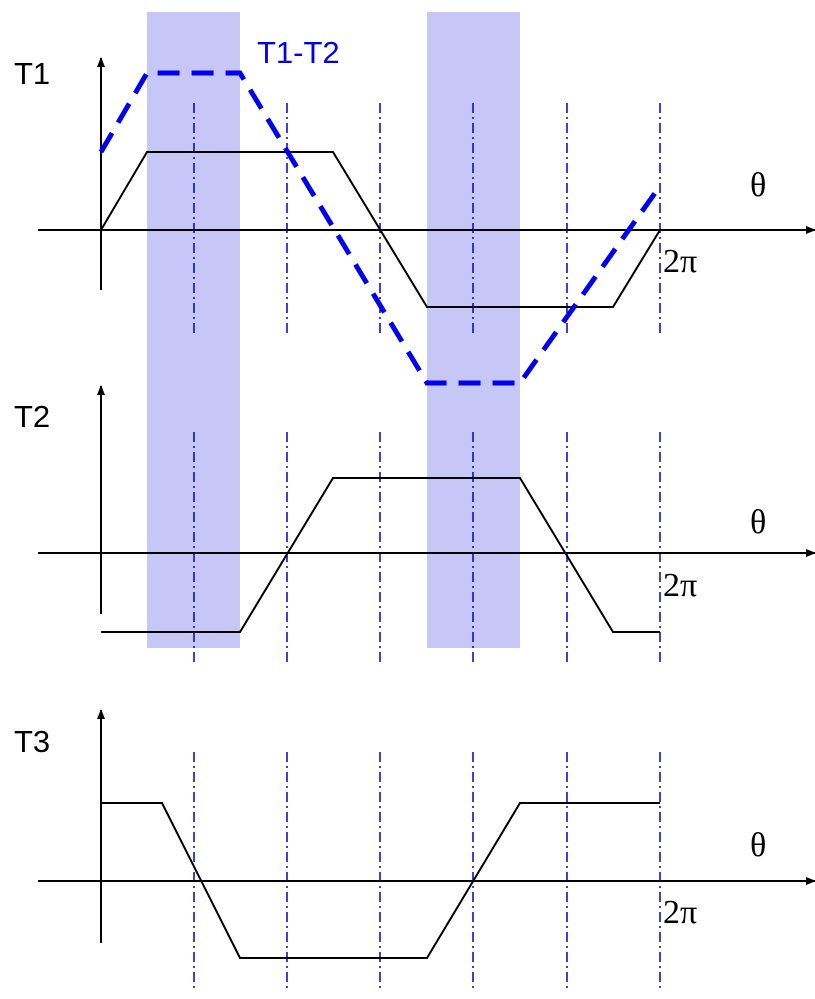 The width and height of the screenshot is (815, 999). I want to click on t1-axis-label: T1, so click(32, 73).